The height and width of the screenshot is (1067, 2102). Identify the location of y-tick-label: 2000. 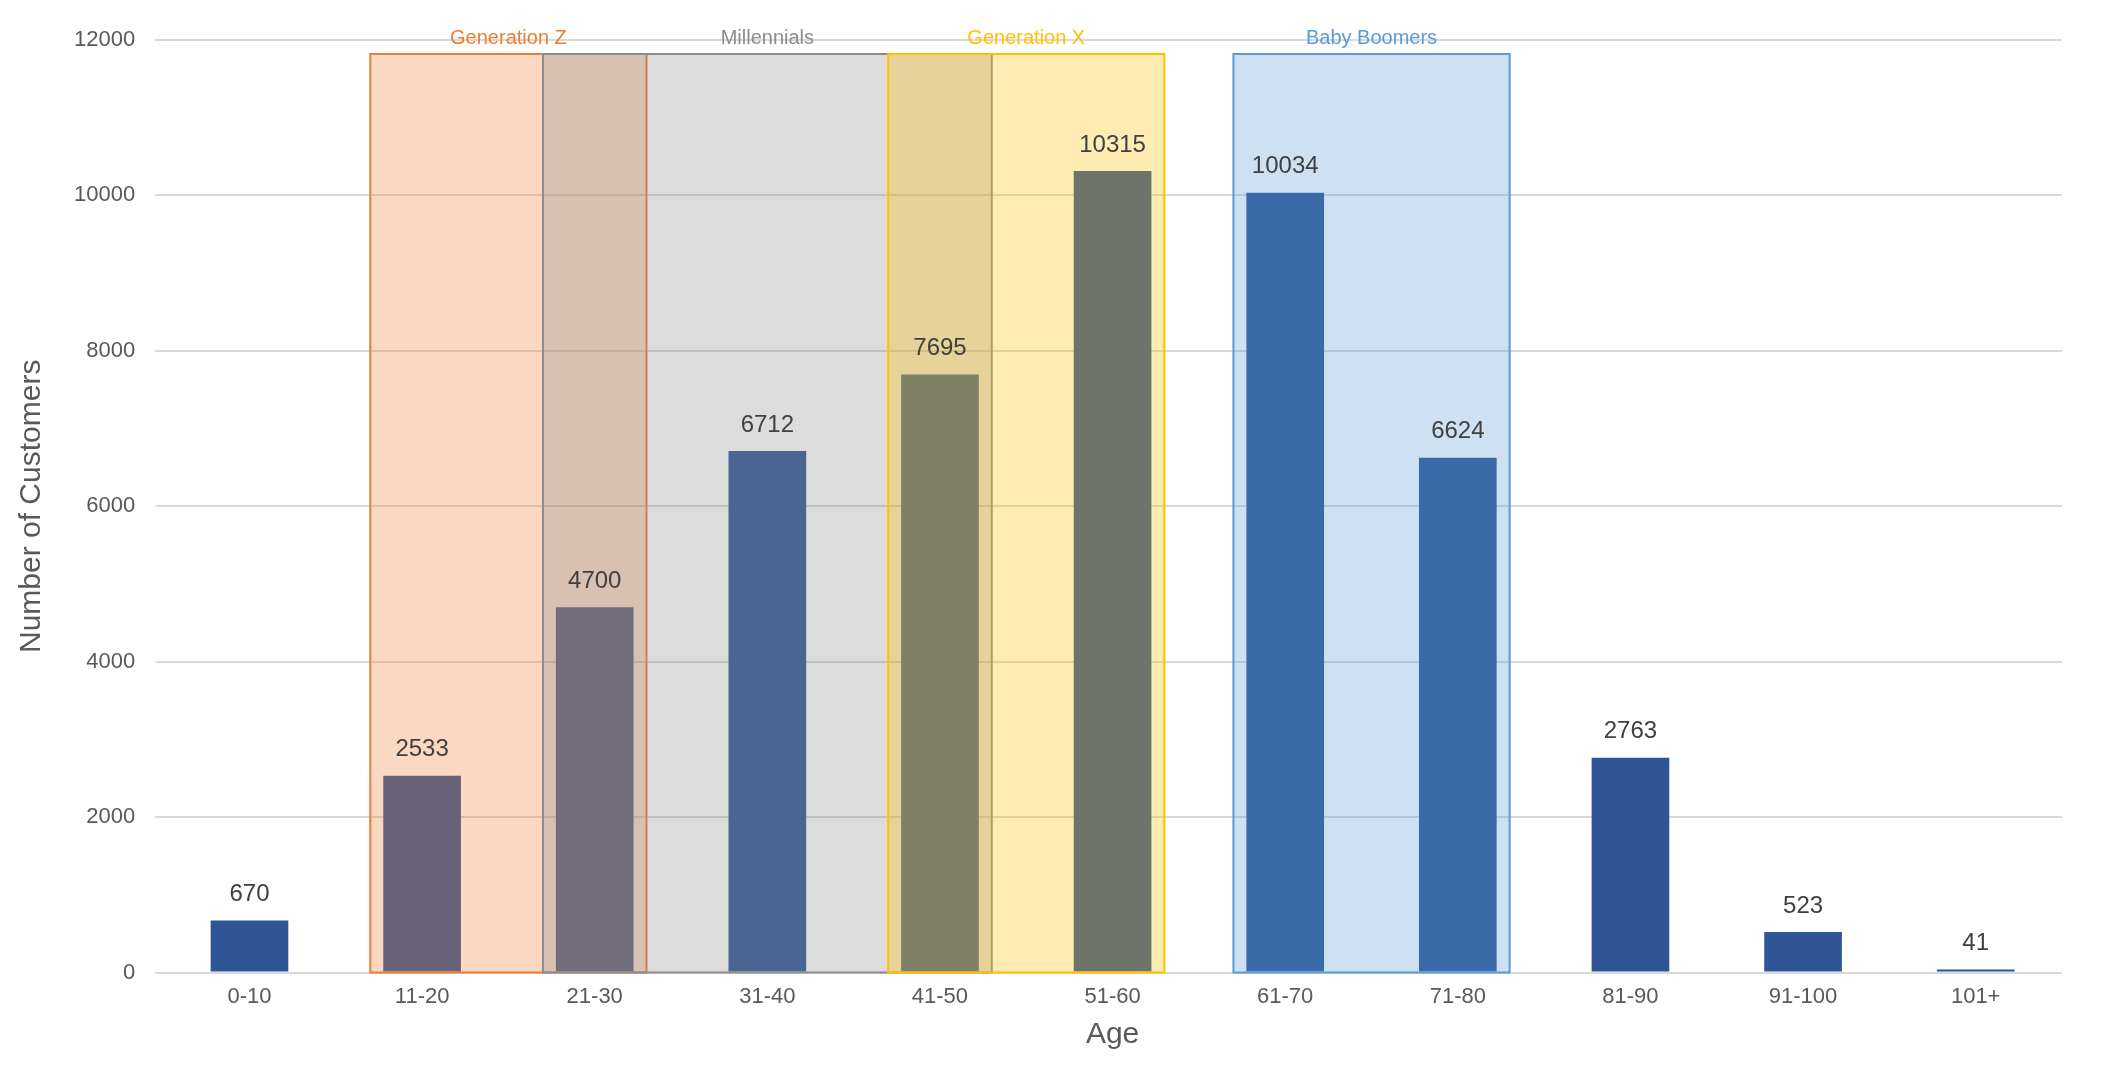
(111, 816).